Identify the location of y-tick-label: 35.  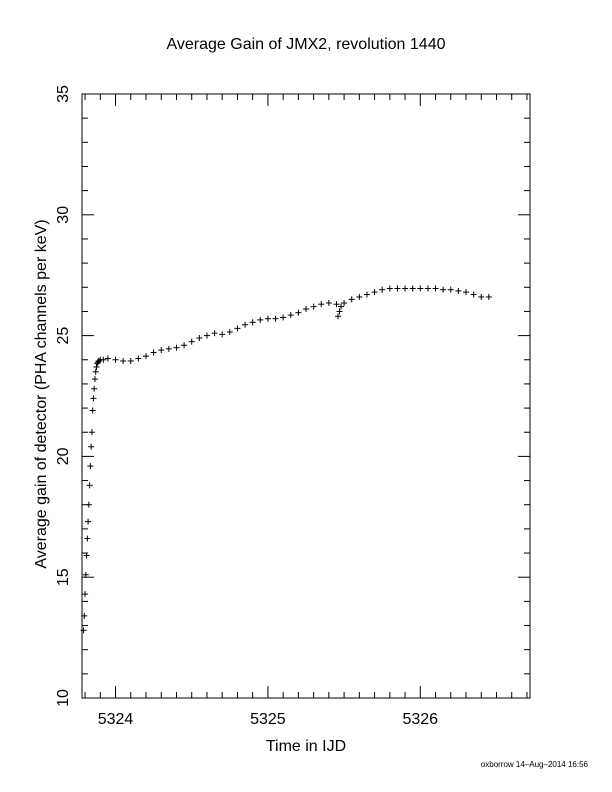
(63, 94).